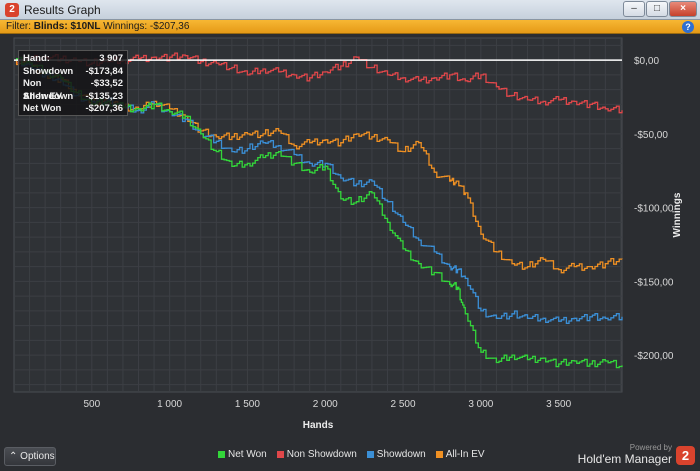 The width and height of the screenshot is (700, 471). What do you see at coordinates (460, 454) in the screenshot?
I see `legend-item-all-in-ev: All-In EV` at bounding box center [460, 454].